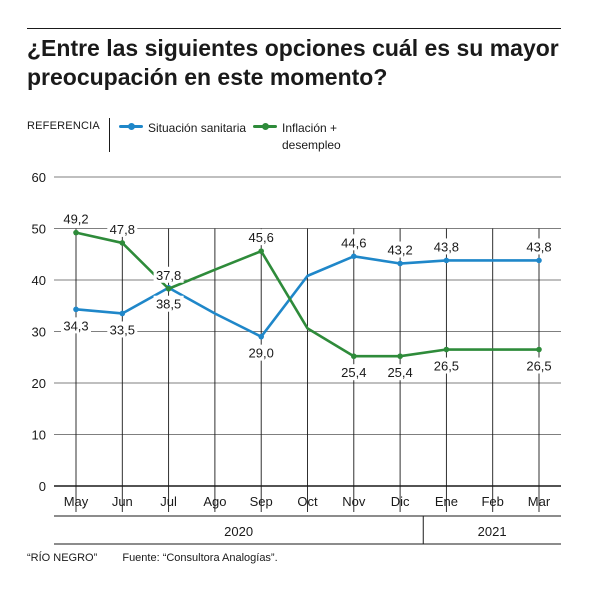 Image resolution: width=597 pixels, height=593 pixels. I want to click on y-tick-label: 50, so click(39, 229).